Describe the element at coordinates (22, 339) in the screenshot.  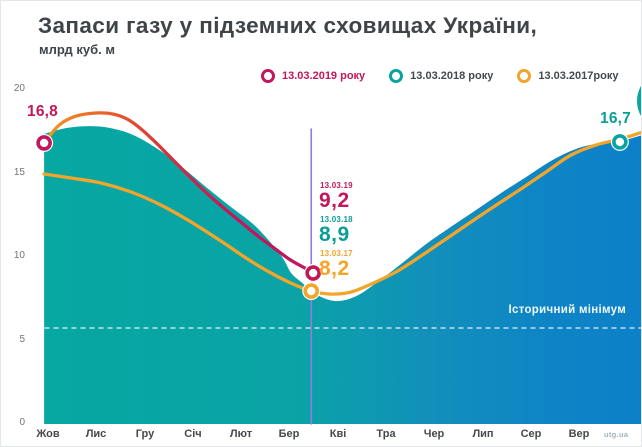
I see `y-tick-5: 5` at that location.